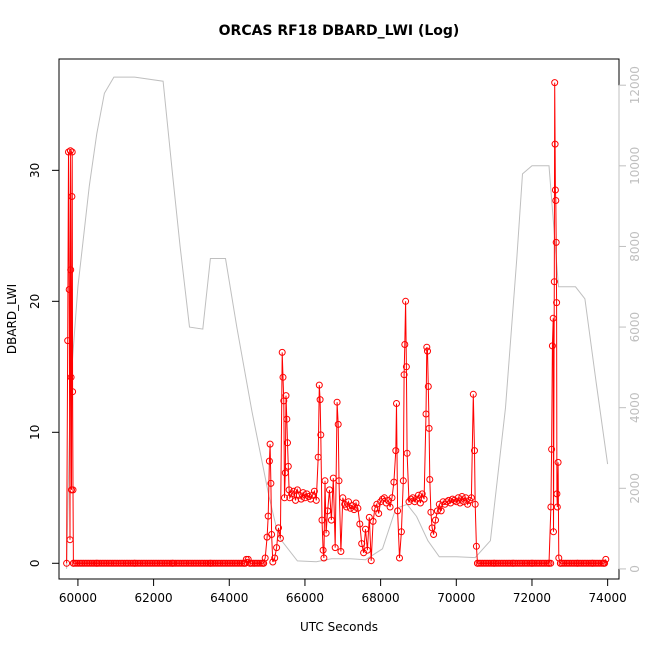  What do you see at coordinates (35, 301) in the screenshot?
I see `y-tick-label: 20` at bounding box center [35, 301].